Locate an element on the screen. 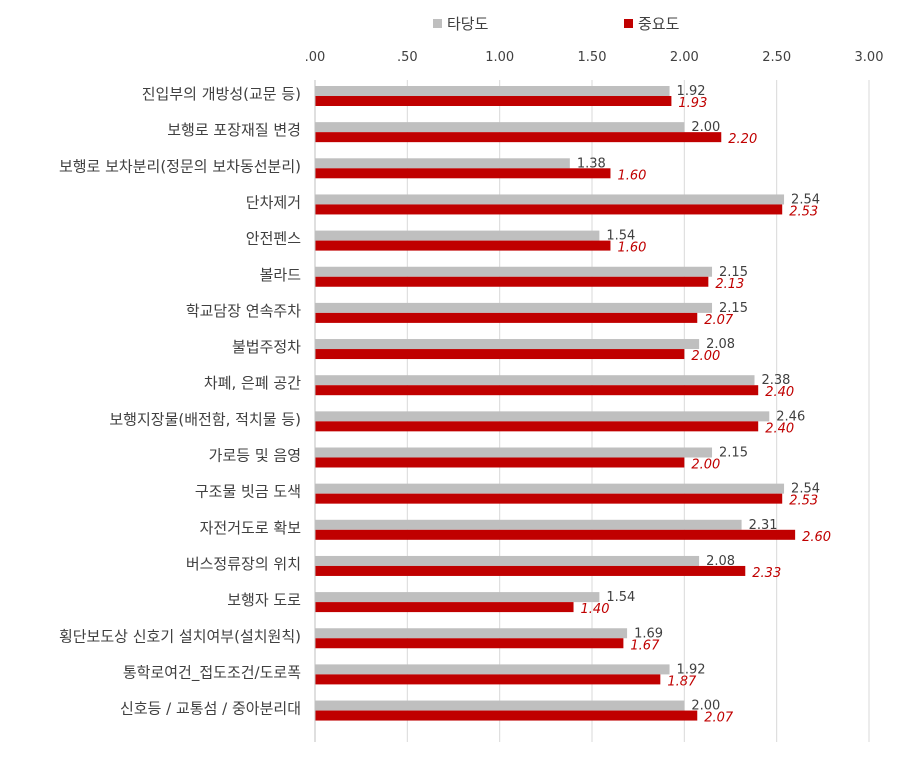 This screenshot has height=757, width=900. x-tick-label: 3.00 is located at coordinates (869, 57).